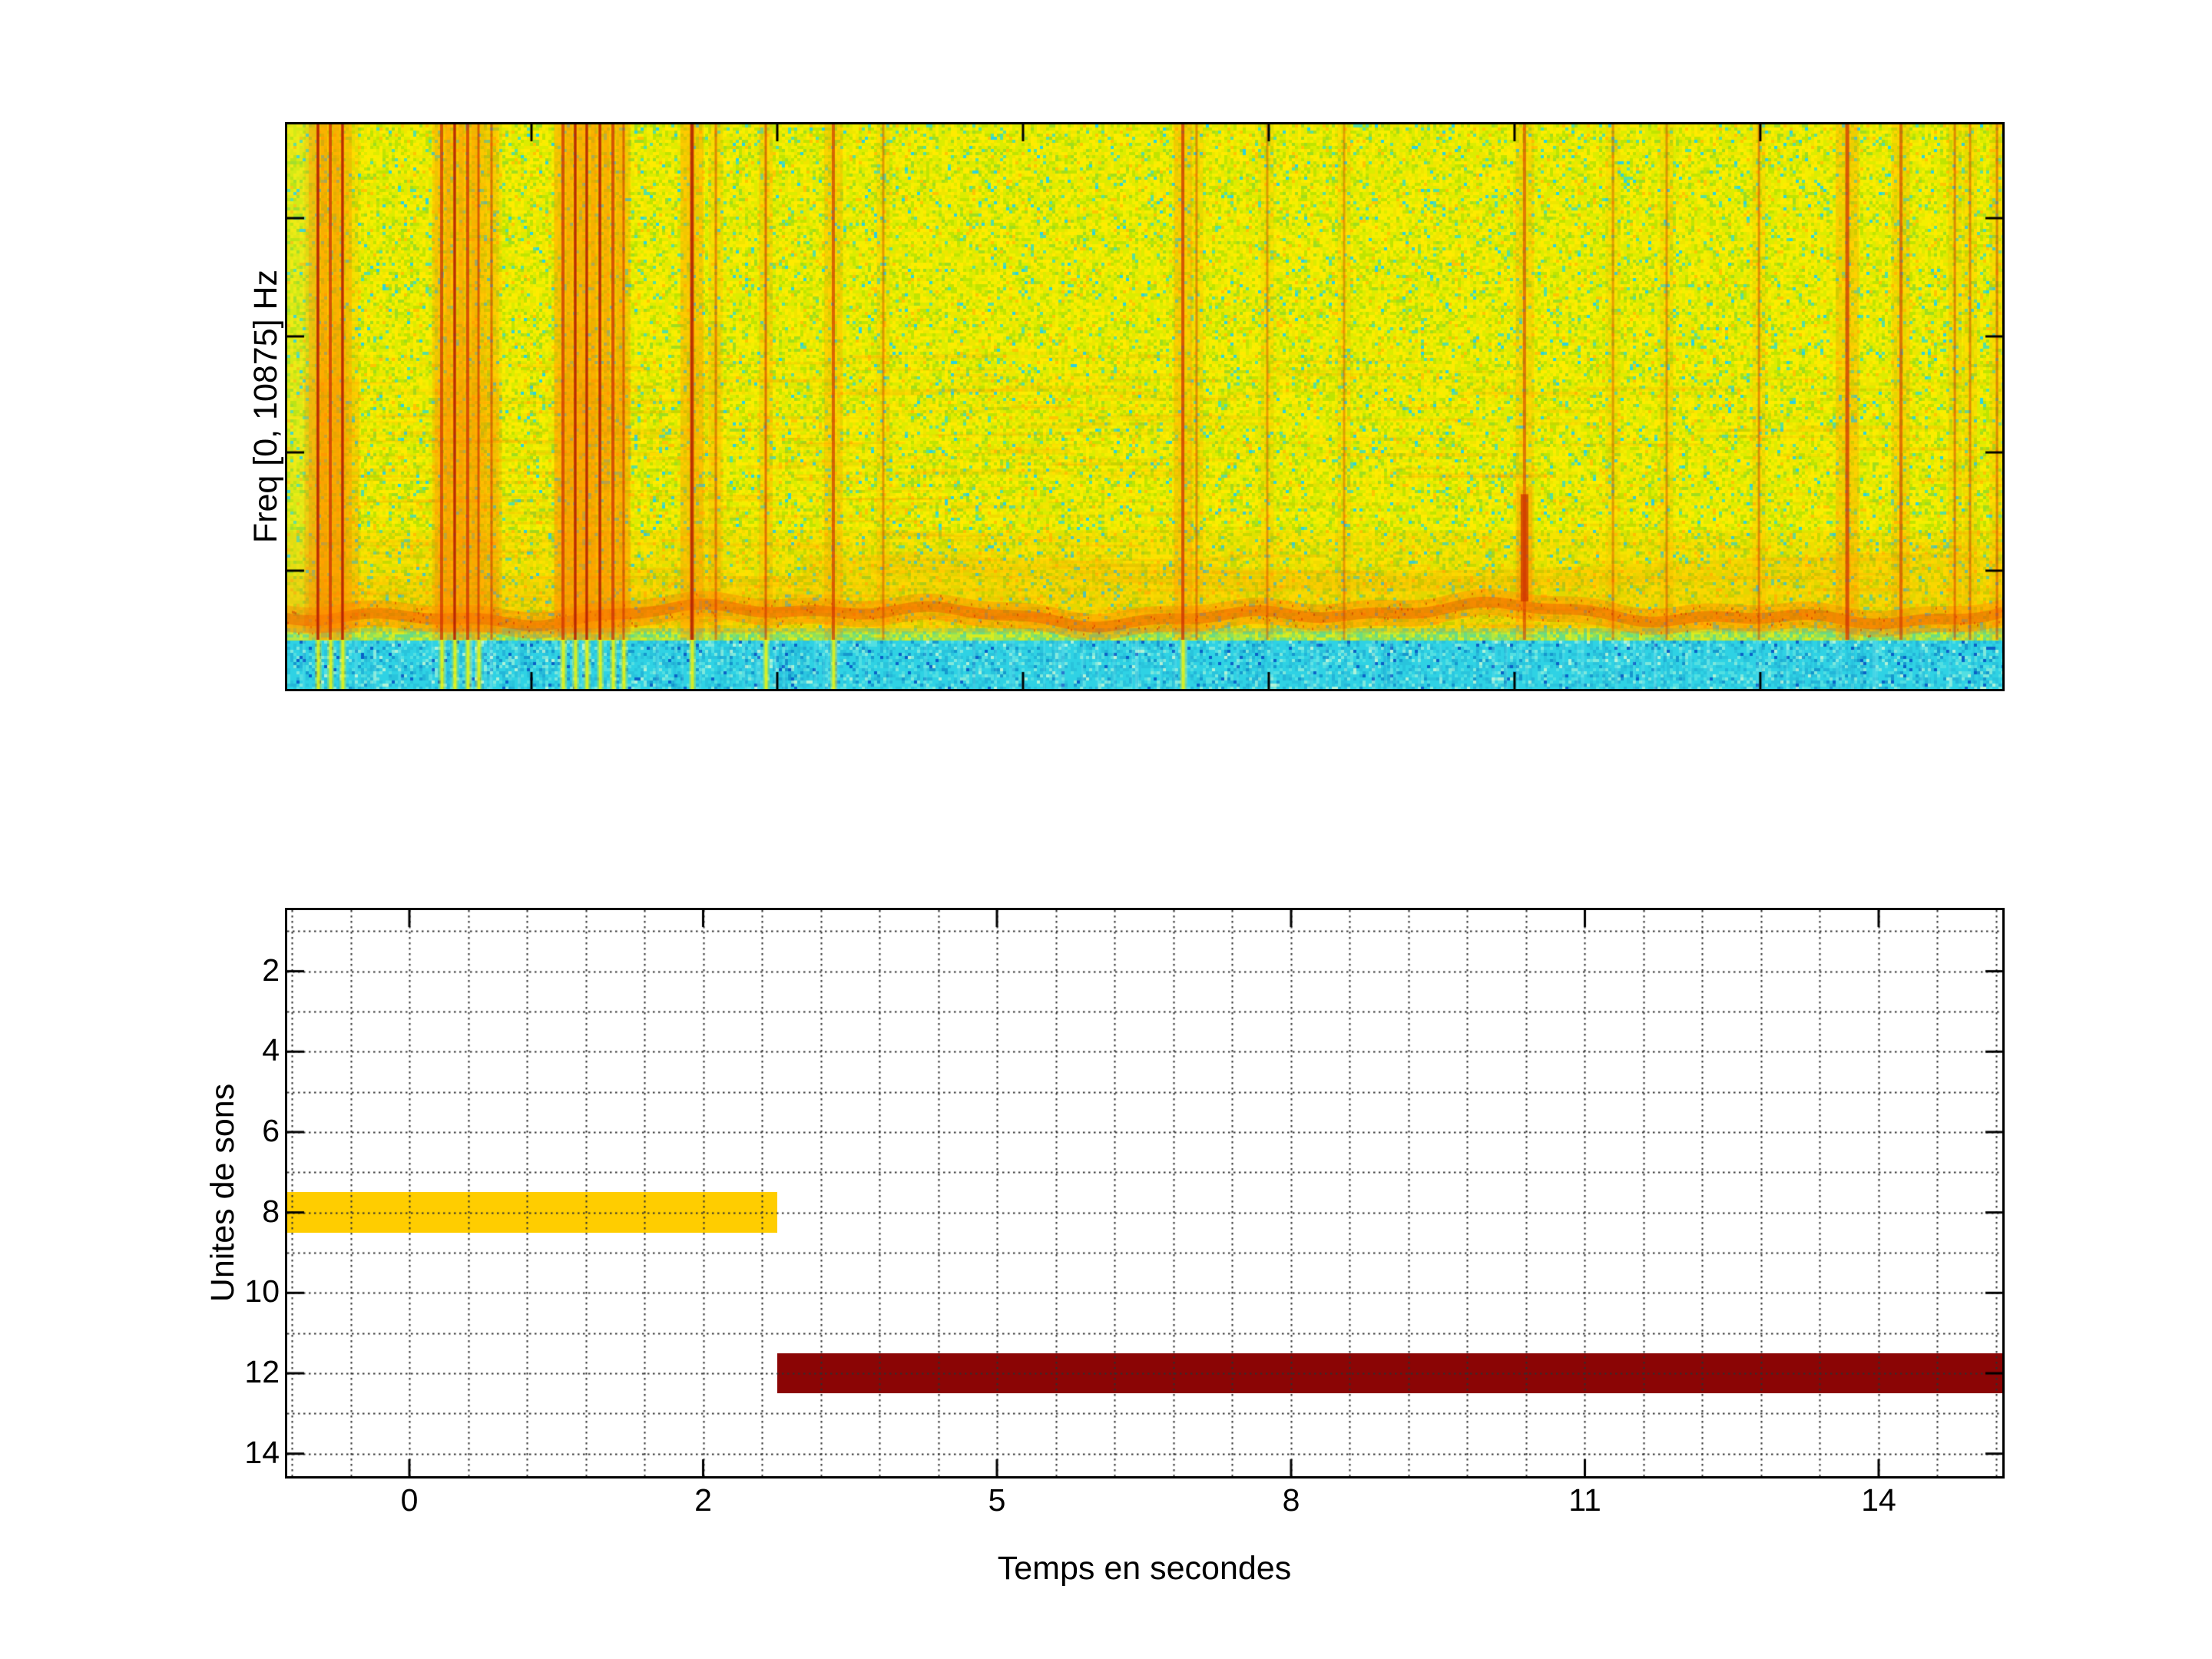  What do you see at coordinates (262, 1291) in the screenshot?
I see `y-tick-label-10: 10` at bounding box center [262, 1291].